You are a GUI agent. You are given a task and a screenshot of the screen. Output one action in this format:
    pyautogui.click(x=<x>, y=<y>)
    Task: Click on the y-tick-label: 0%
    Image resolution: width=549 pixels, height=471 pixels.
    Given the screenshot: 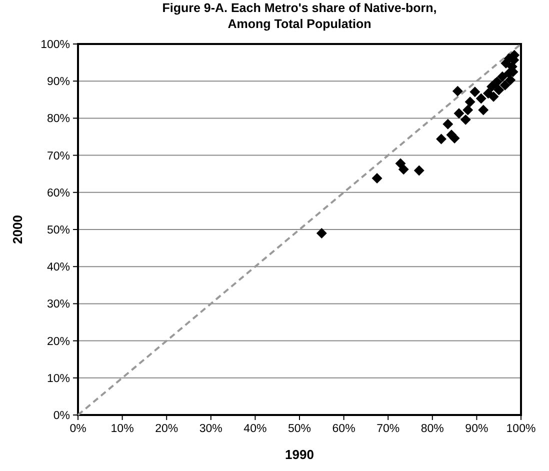 What is the action you would take?
    pyautogui.click(x=61, y=416)
    